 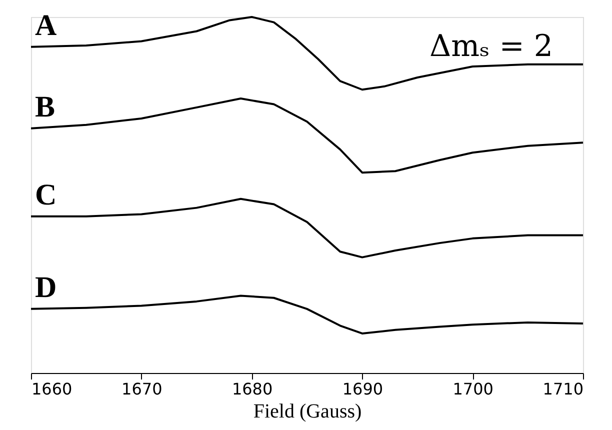 I want to click on series-label: C, so click(x=46, y=195).